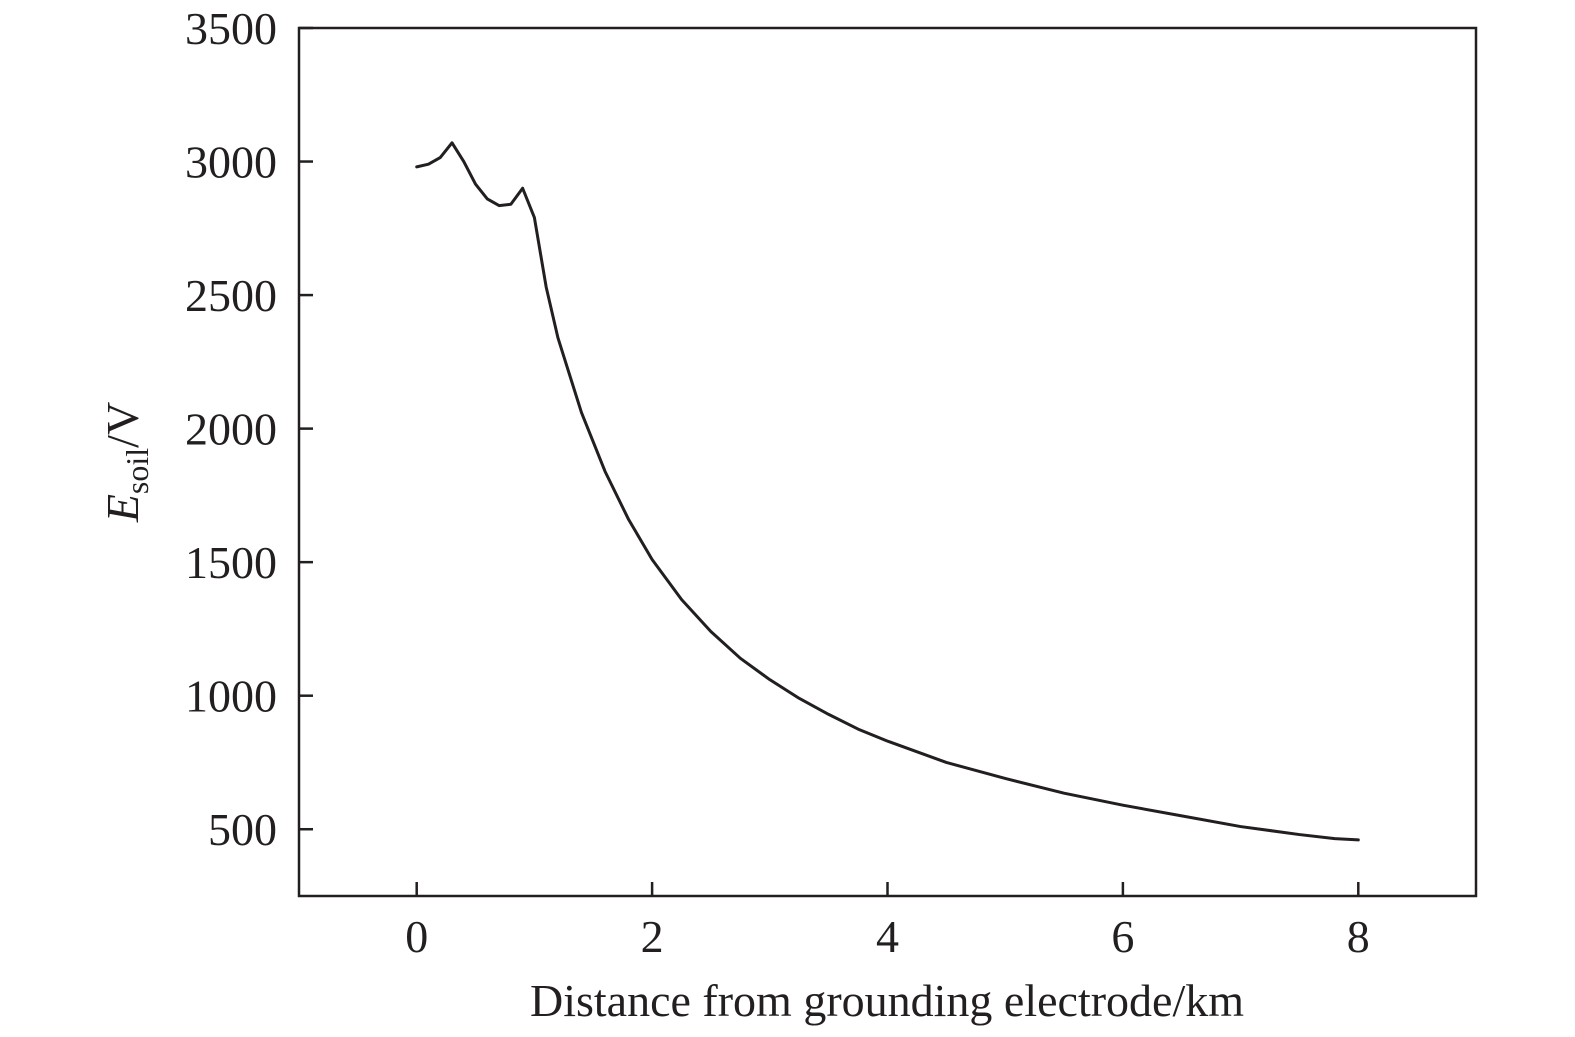 The height and width of the screenshot is (1037, 1575). What do you see at coordinates (242, 829) in the screenshot?
I see `y-tick-label: 500` at bounding box center [242, 829].